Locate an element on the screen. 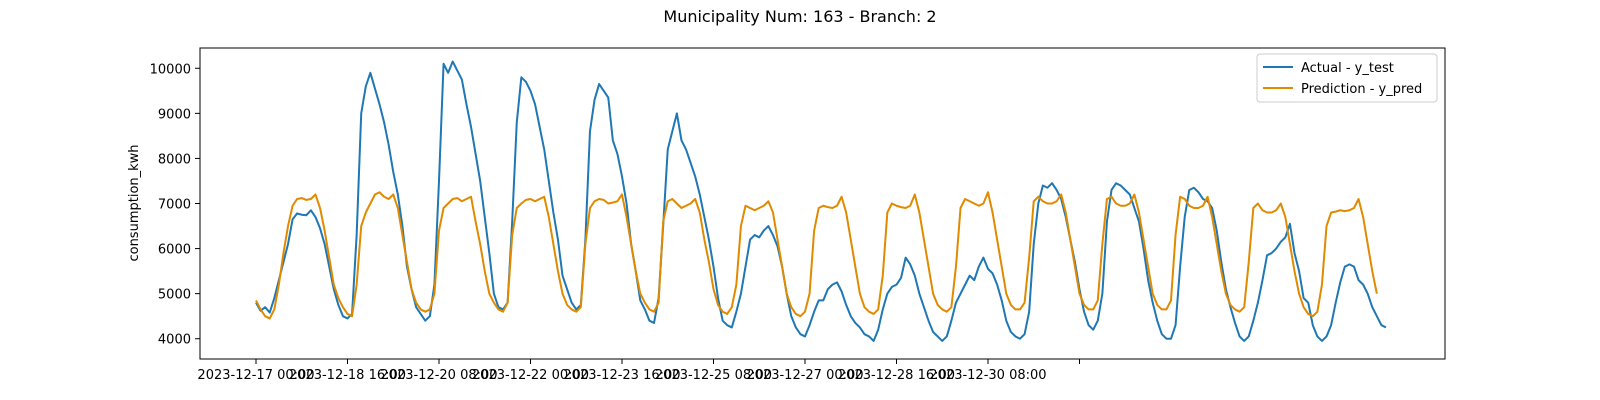 This screenshot has height=400, width=1600. x-tick-label: 2023-12-17 00:00 is located at coordinates (255, 375).